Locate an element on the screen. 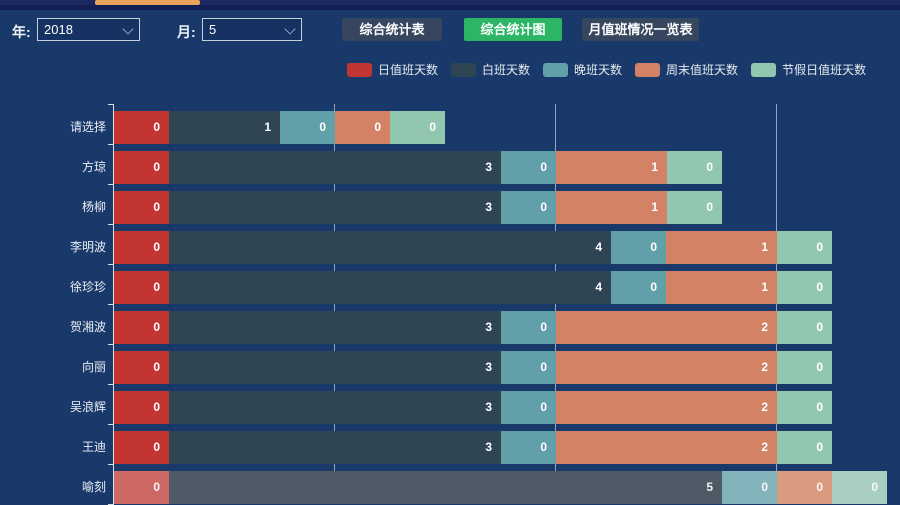  monthly-duty-list-button: 月值班情况一览表 is located at coordinates (640, 29).